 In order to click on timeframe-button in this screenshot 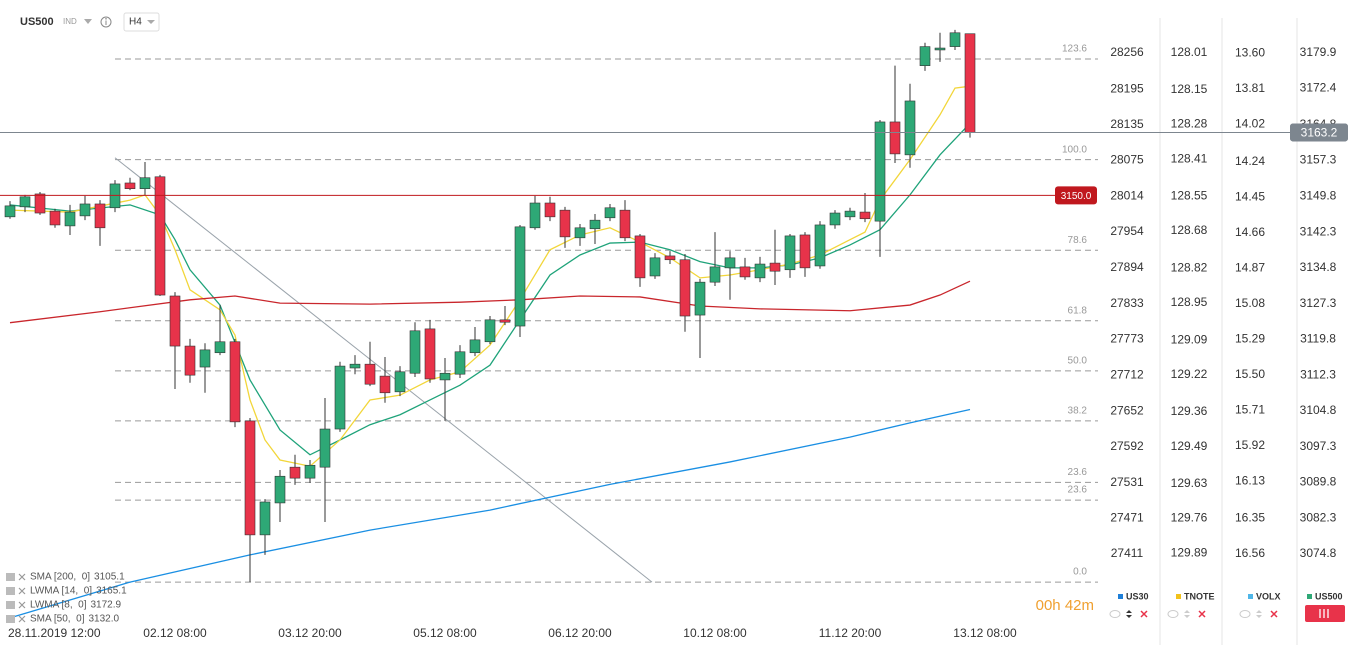, I will do `click(141, 22)`.